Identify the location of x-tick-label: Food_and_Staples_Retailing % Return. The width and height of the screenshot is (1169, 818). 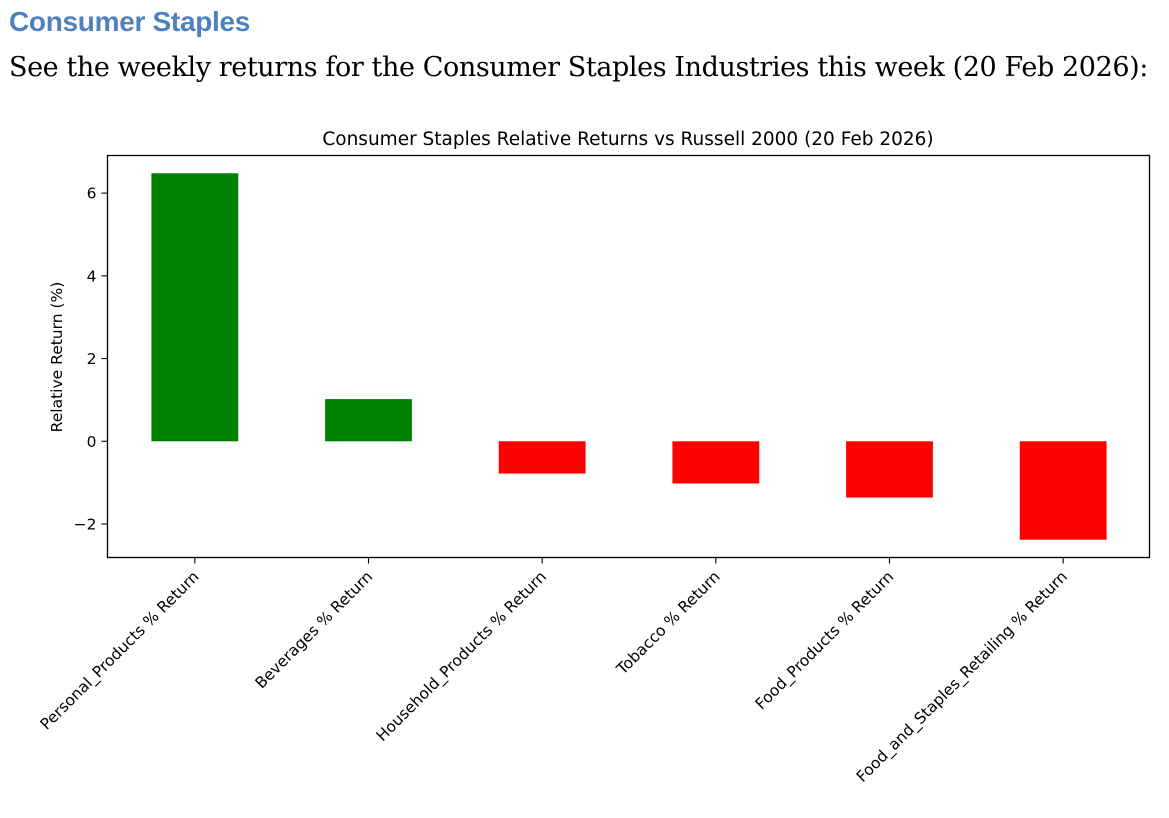
(962, 677).